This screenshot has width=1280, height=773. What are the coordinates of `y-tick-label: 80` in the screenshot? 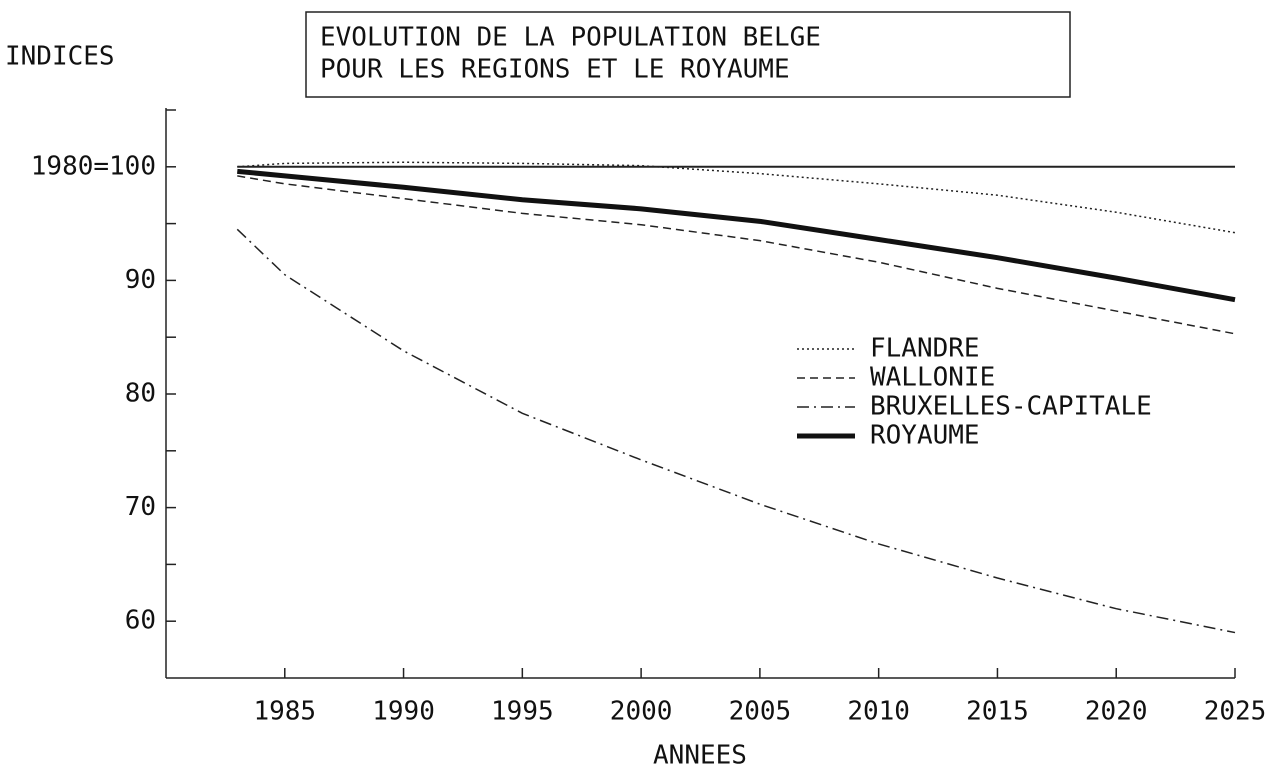 It's located at (140, 394).